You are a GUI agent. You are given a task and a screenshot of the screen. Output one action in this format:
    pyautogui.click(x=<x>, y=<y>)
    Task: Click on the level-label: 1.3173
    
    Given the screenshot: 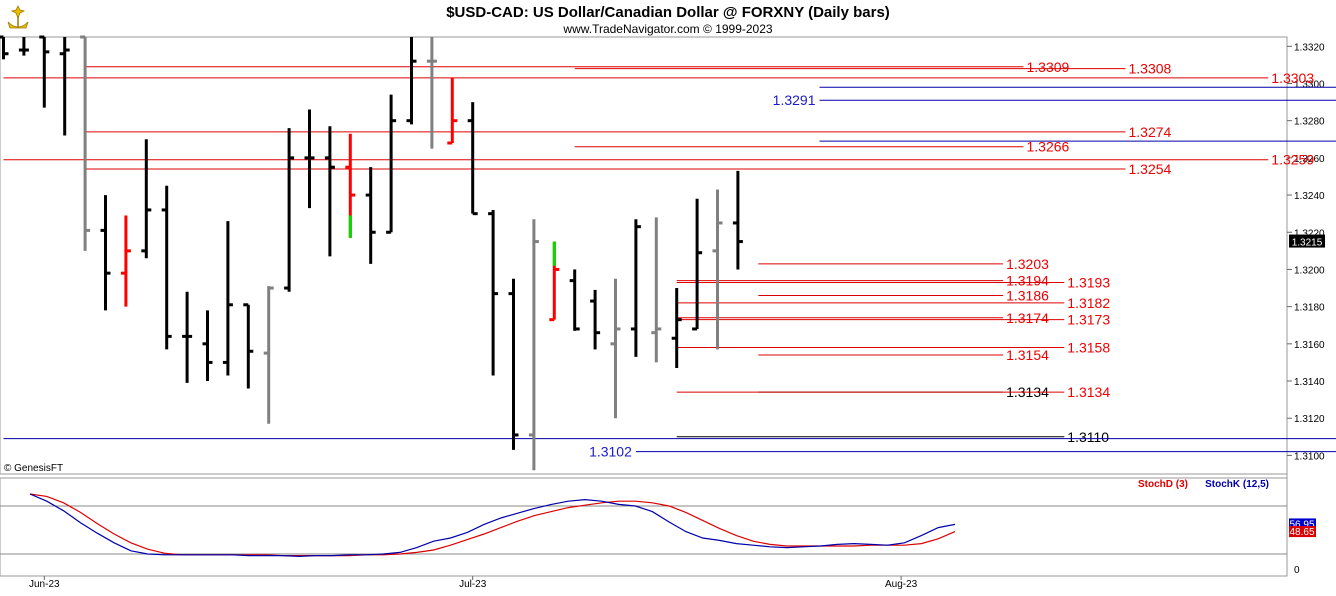 What is the action you would take?
    pyautogui.click(x=1088, y=320)
    